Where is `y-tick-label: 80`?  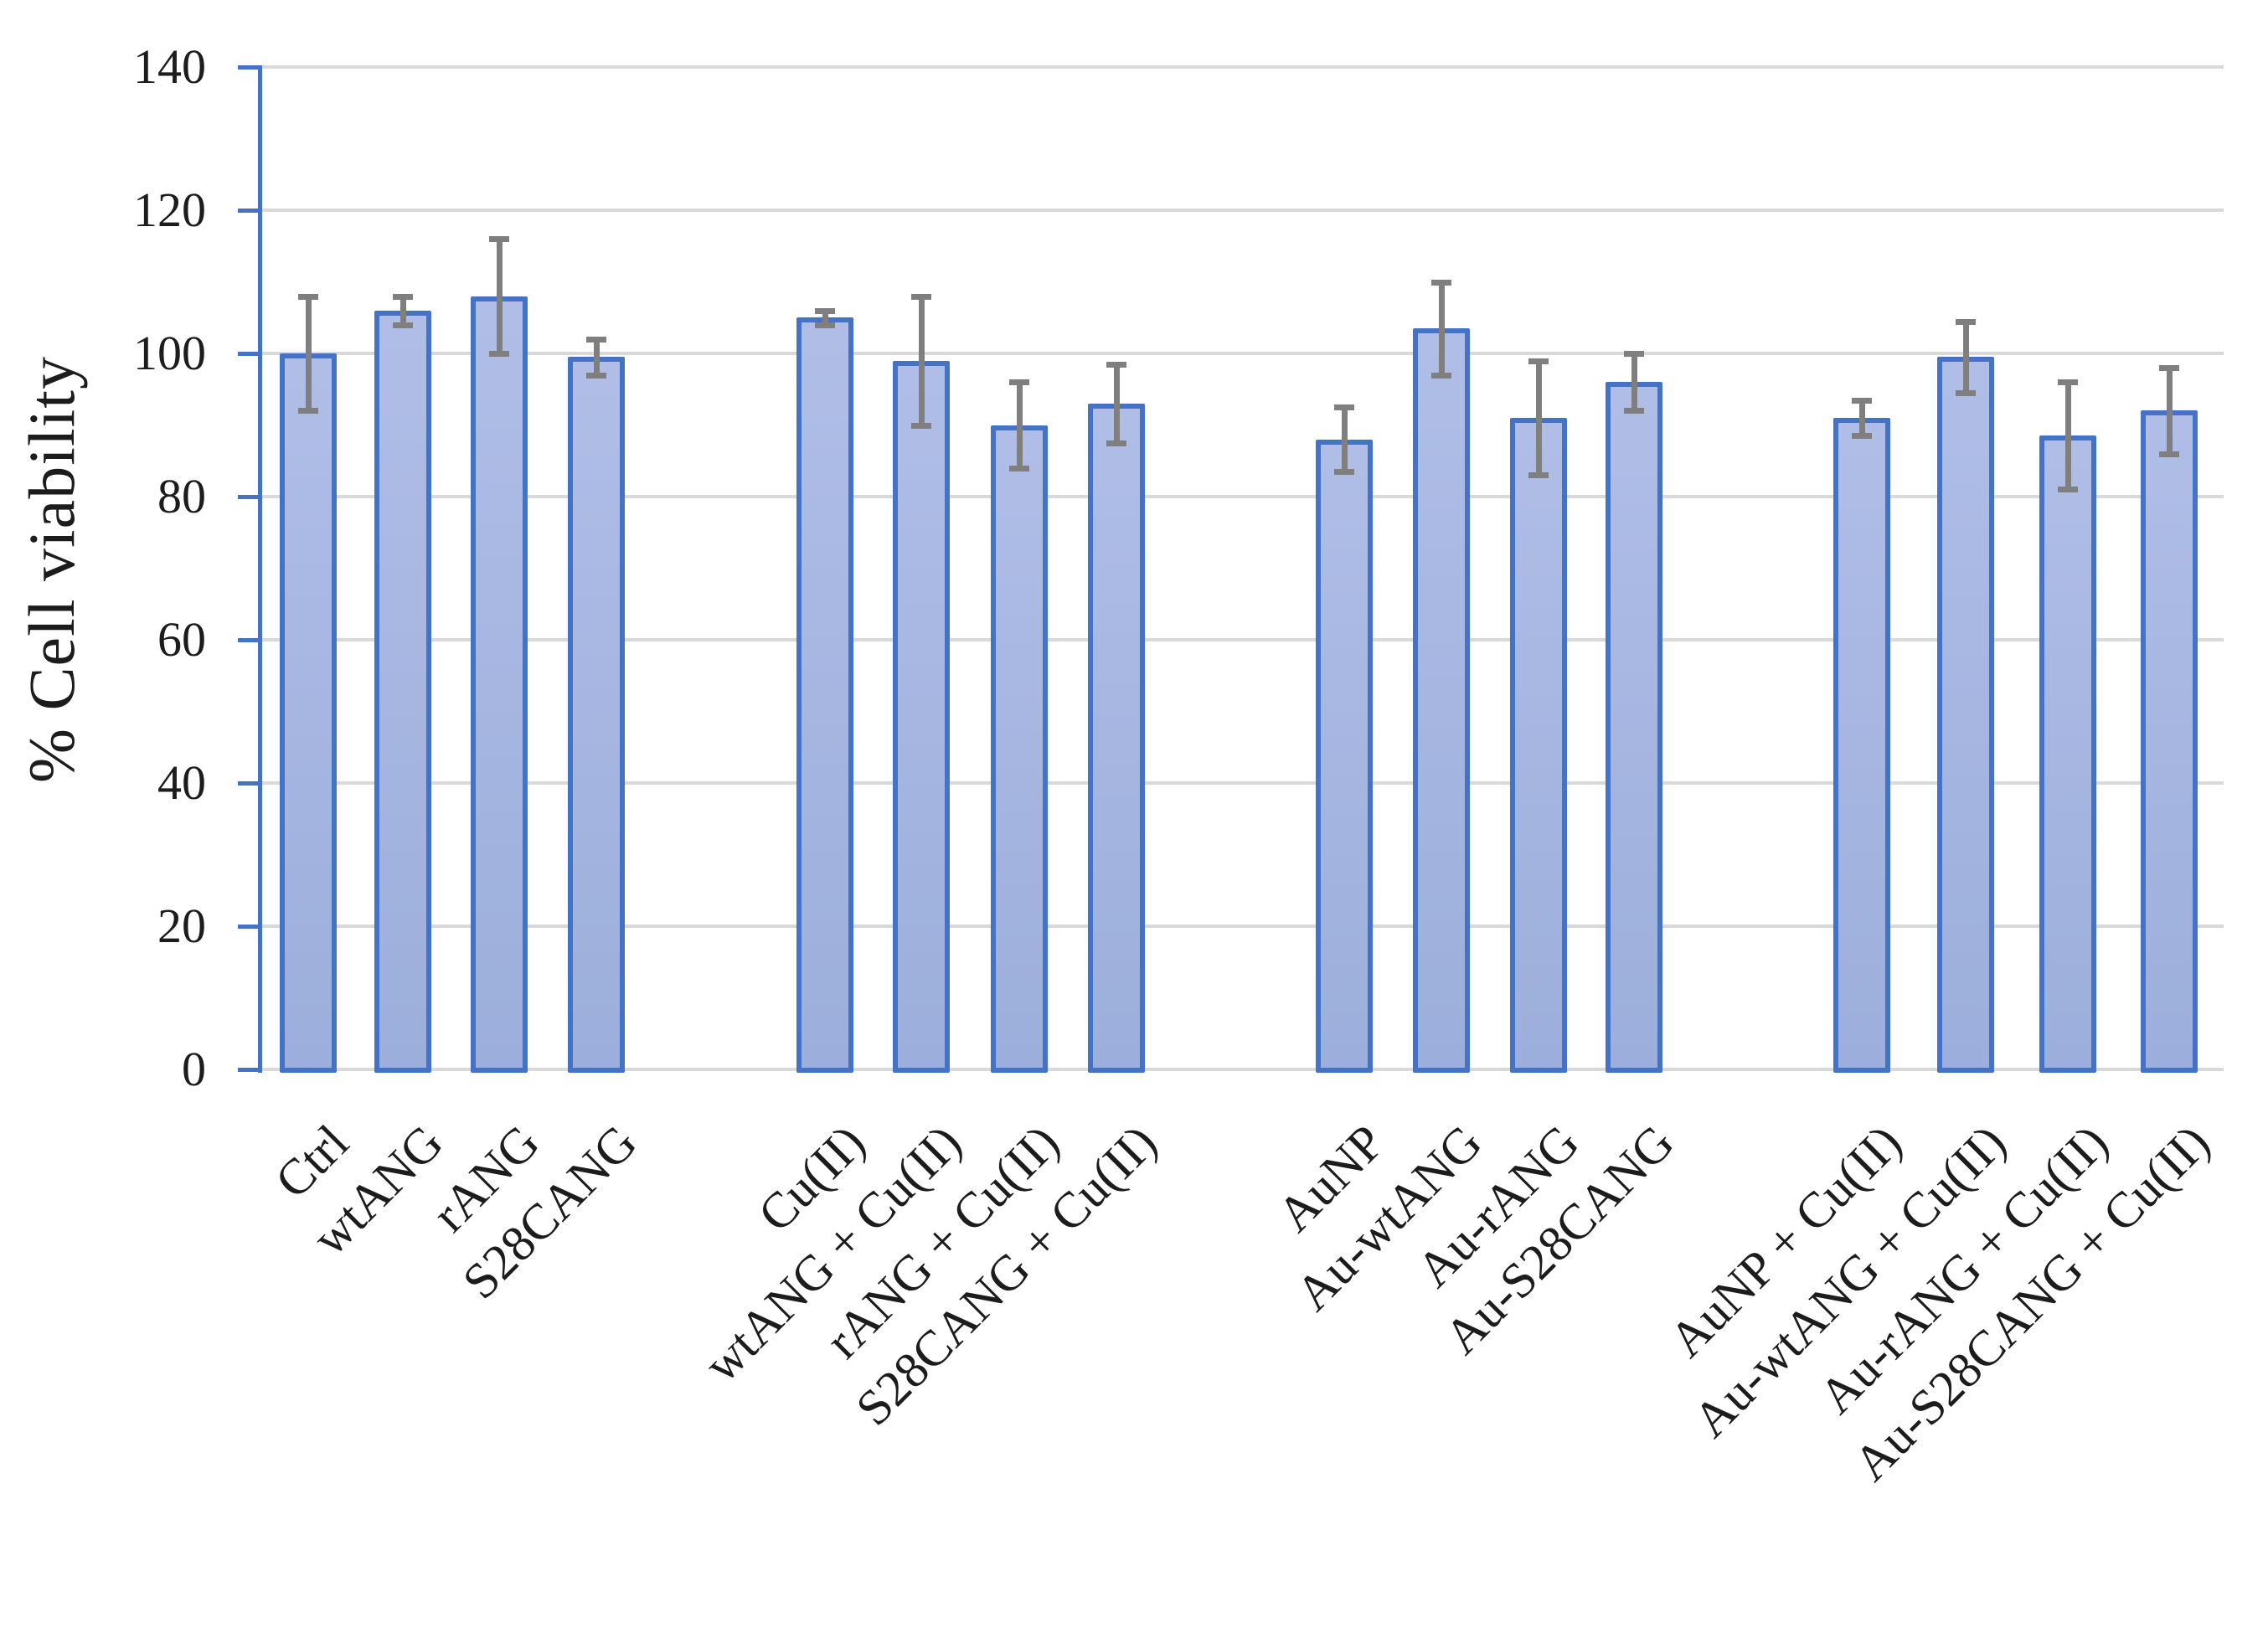 y-tick-label: 80 is located at coordinates (181, 496).